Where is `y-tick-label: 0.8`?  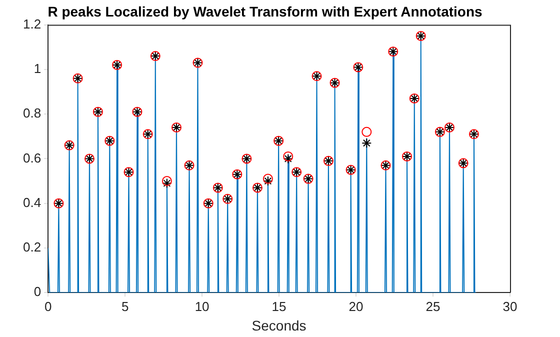 y-tick-label: 0.8 is located at coordinates (32, 113).